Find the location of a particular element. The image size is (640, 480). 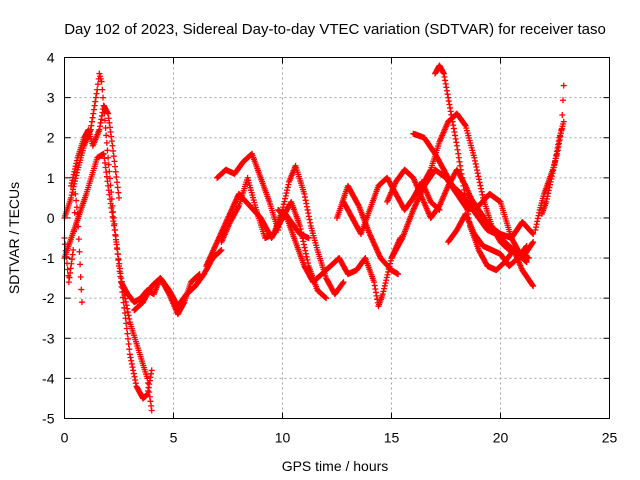

y-tick-label: -4 is located at coordinates (48, 378).